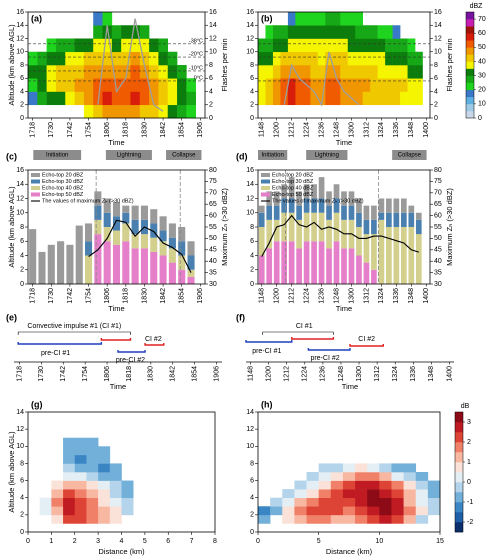 Image resolution: width=500 pixels, height=560 pixels. What do you see at coordinates (35, 188) in the screenshot?
I see `legend-swatch` at bounding box center [35, 188].